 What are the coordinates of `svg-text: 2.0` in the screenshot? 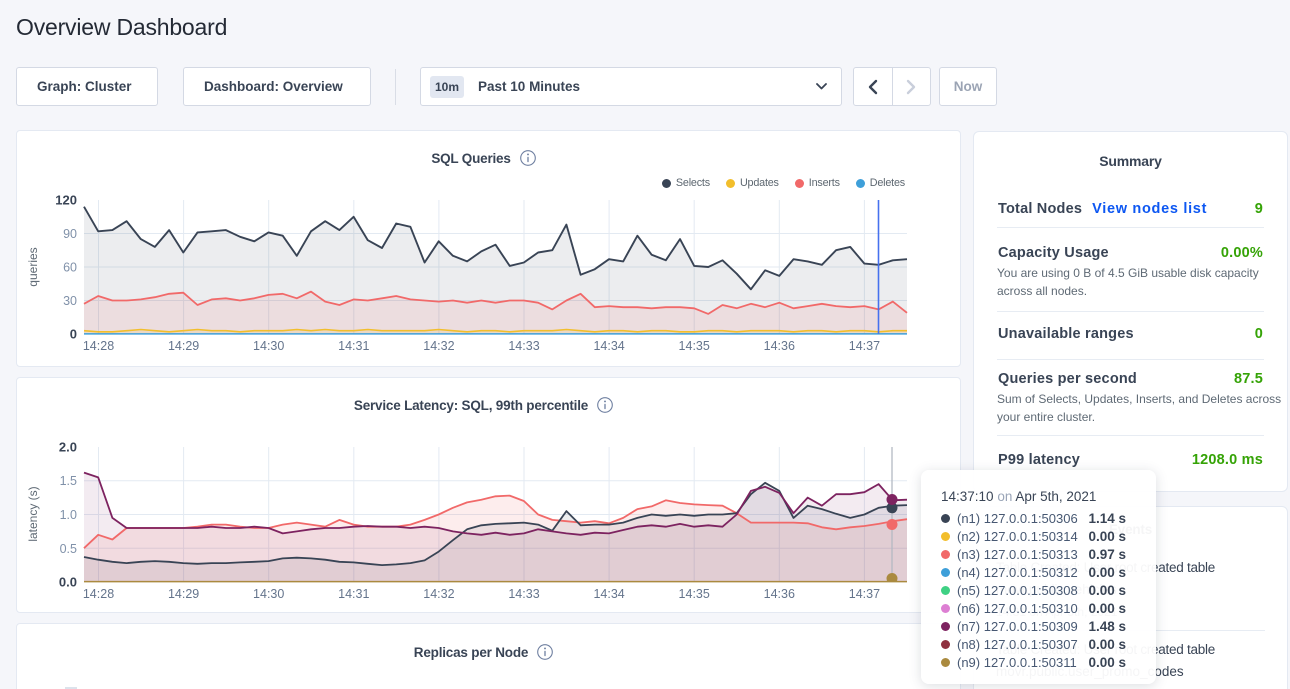 It's located at (68, 447).